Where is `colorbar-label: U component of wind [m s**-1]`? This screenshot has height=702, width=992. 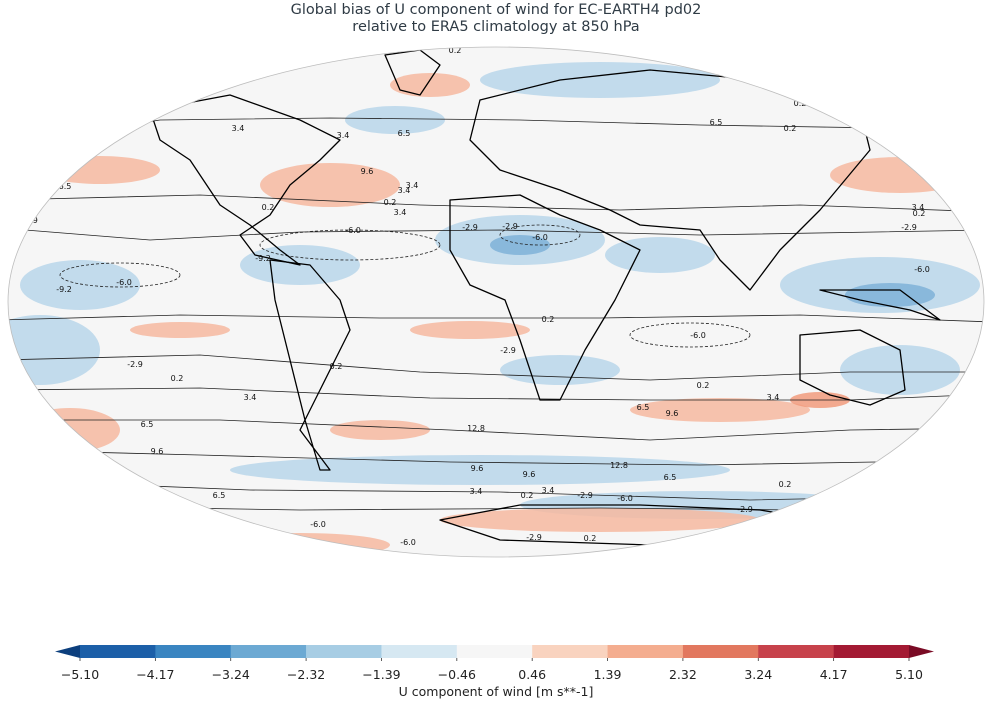
colorbar-label: U component of wind [m s**-1] is located at coordinates (496, 691).